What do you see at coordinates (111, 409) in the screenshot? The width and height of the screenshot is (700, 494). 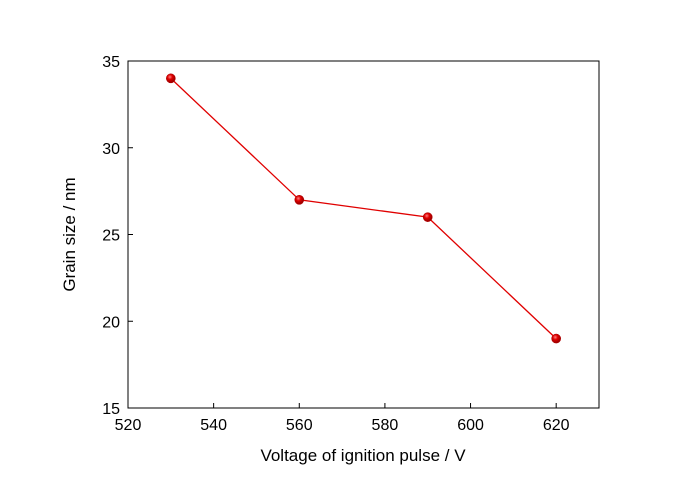 I see `y-tick-label: 15` at bounding box center [111, 409].